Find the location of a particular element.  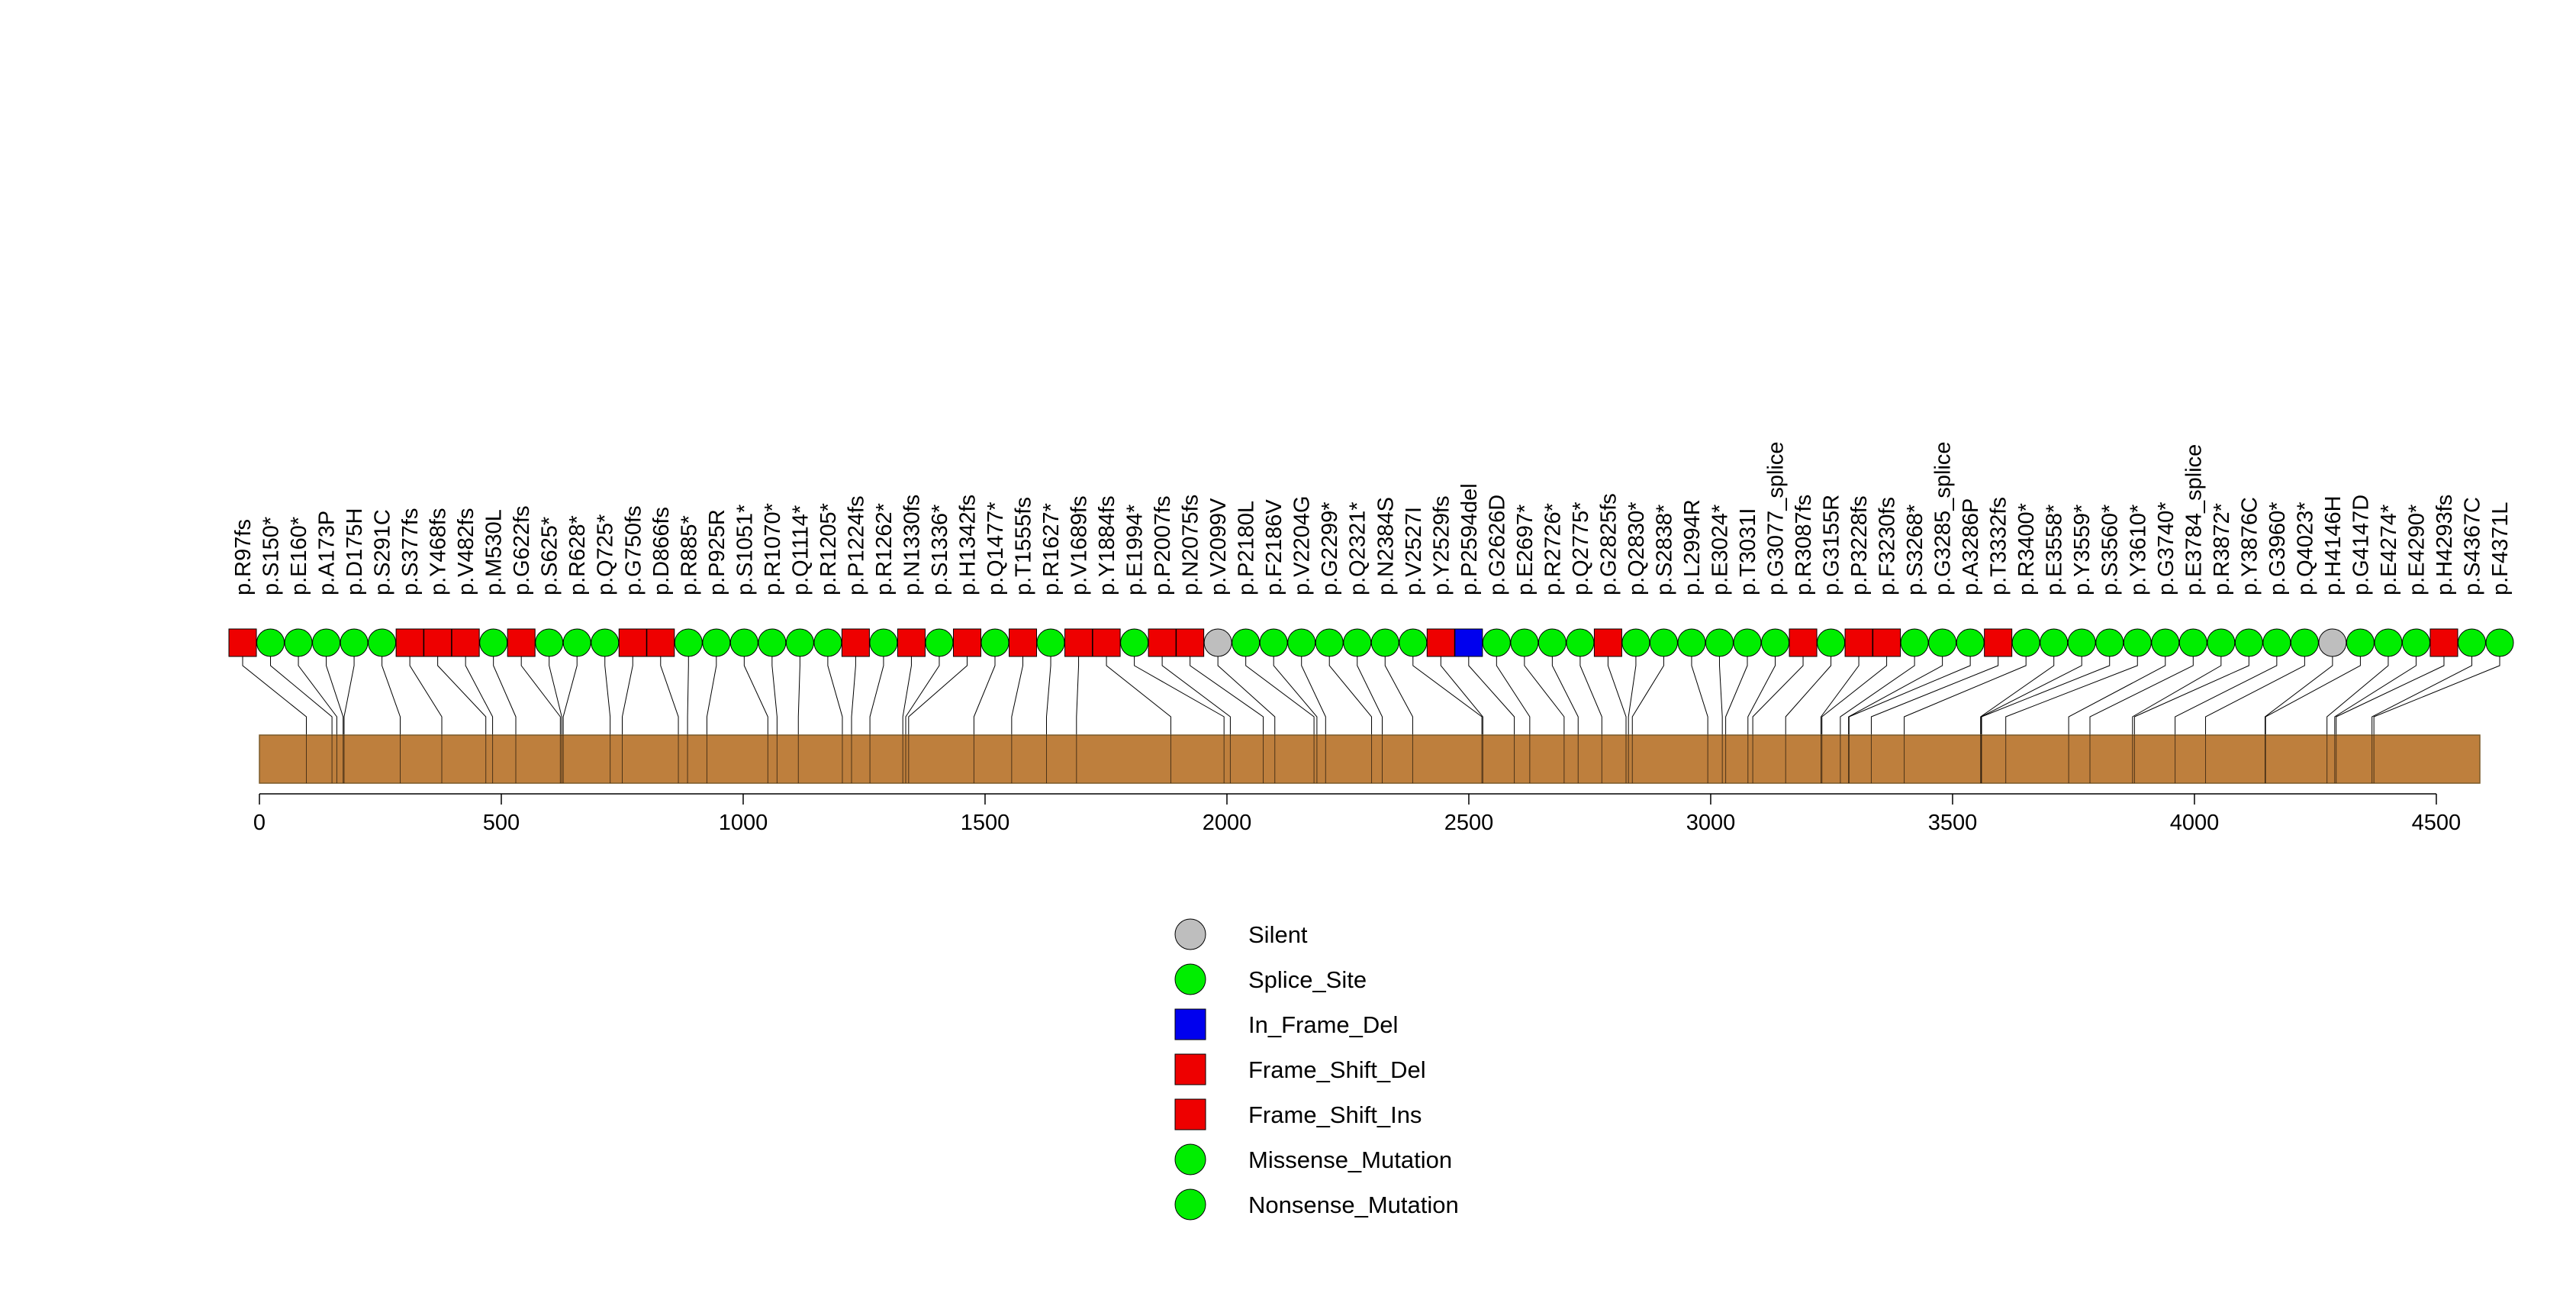

mutation-label: p.N1330fs is located at coordinates (912, 545).